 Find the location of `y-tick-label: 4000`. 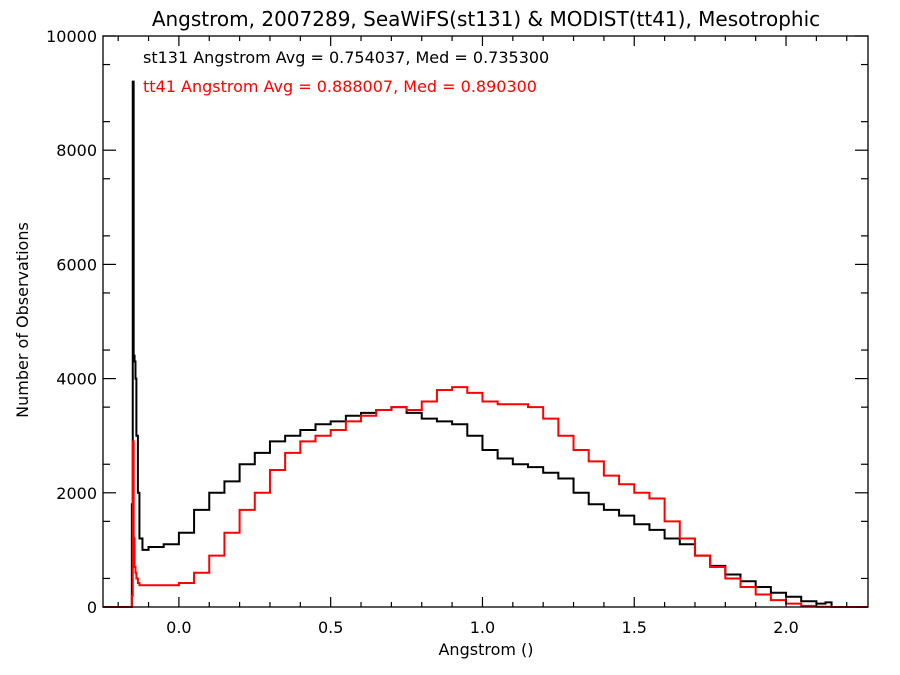

y-tick-label: 4000 is located at coordinates (76, 379).